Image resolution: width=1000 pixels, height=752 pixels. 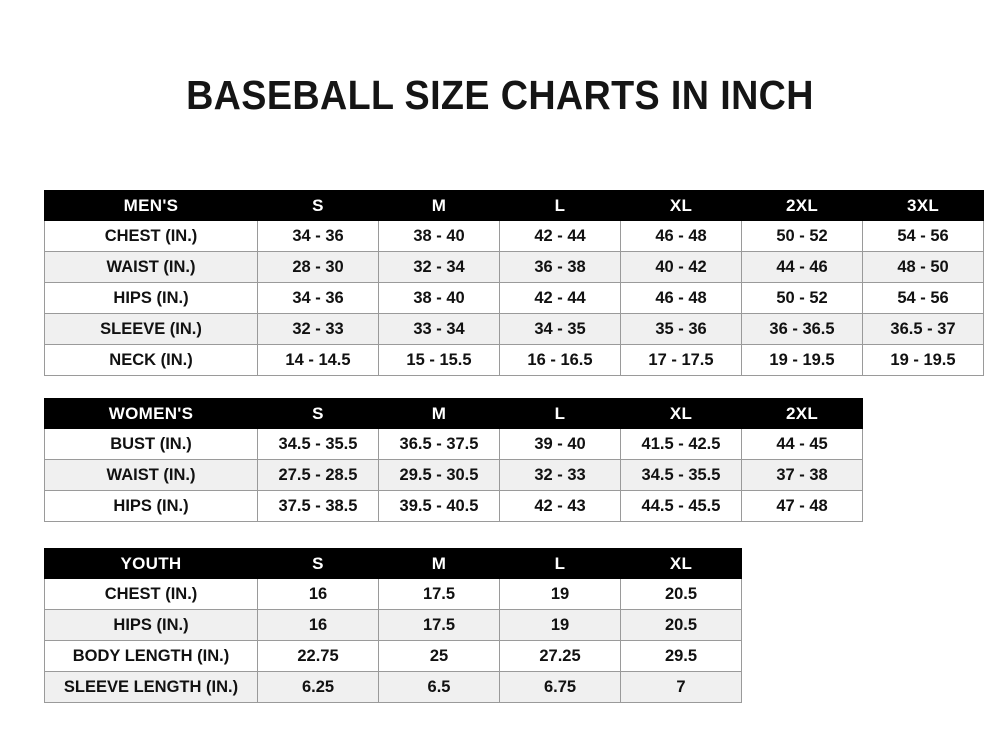 What do you see at coordinates (151, 205) in the screenshot?
I see `table-corner-label-mens: MEN'S` at bounding box center [151, 205].